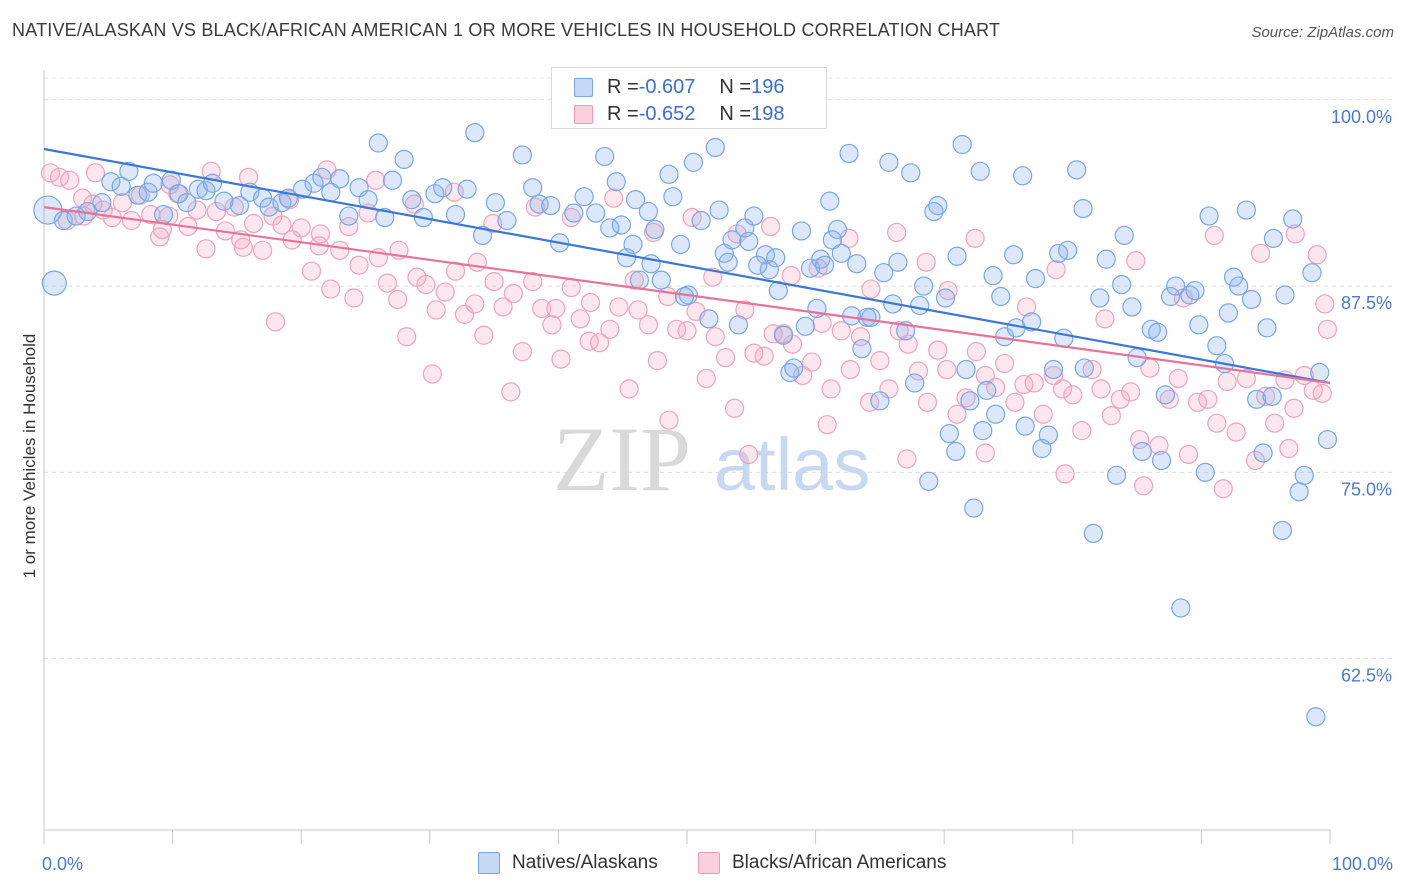 Image resolution: width=1406 pixels, height=892 pixels. I want to click on n-label: N =, so click(735, 113).